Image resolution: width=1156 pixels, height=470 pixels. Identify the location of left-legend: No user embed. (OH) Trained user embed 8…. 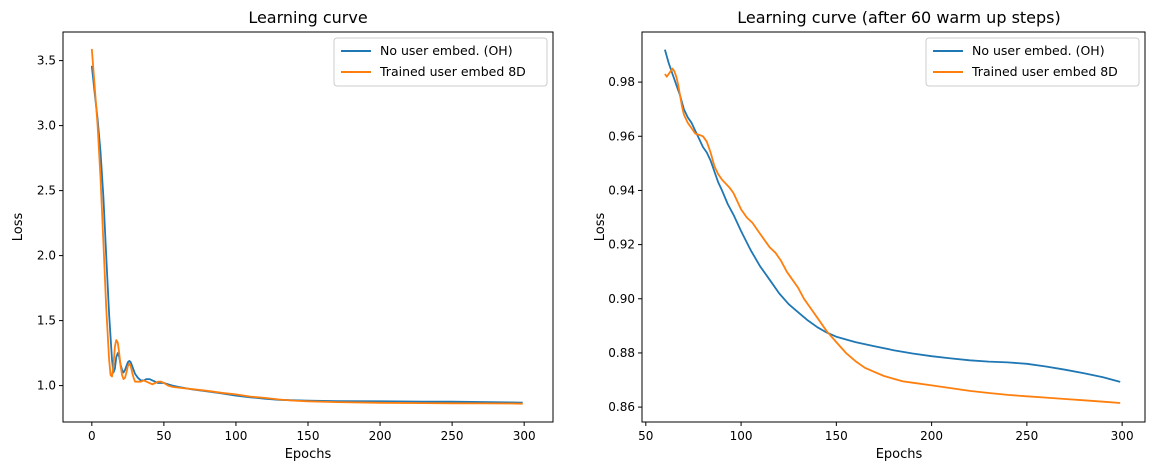
(440, 62).